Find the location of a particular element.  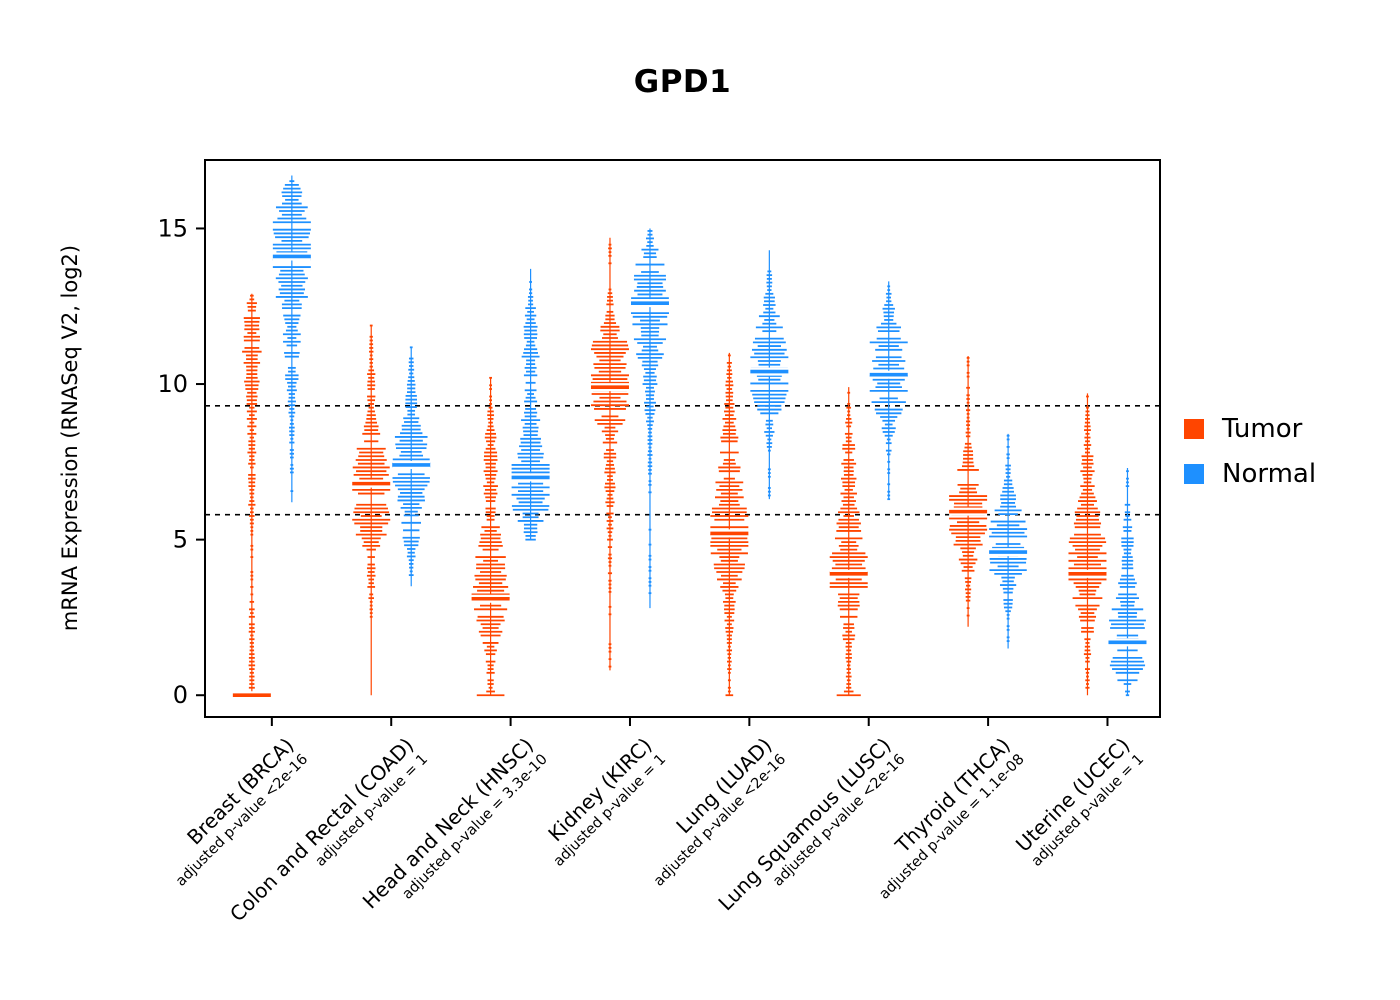

legend-label-normal: Normal is located at coordinates (1269, 474).